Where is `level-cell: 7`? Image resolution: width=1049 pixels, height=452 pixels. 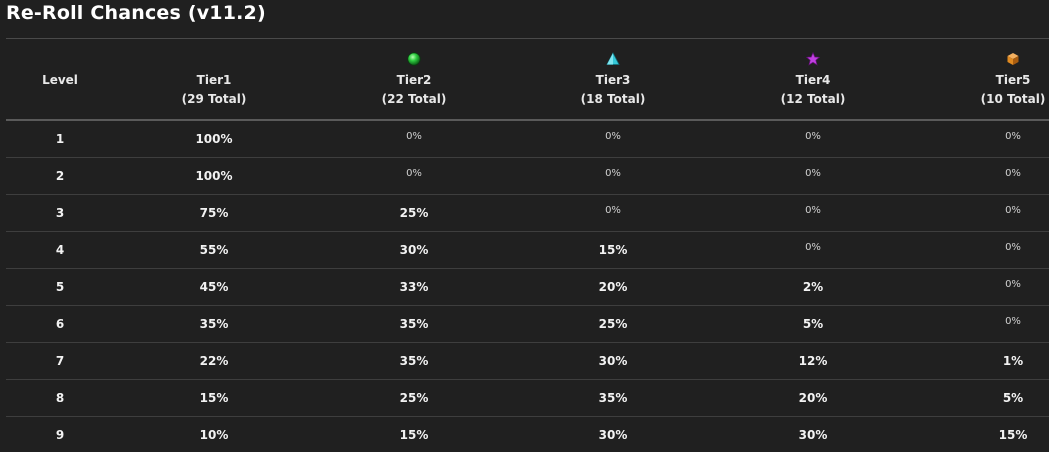
level-cell: 7 is located at coordinates (60, 361).